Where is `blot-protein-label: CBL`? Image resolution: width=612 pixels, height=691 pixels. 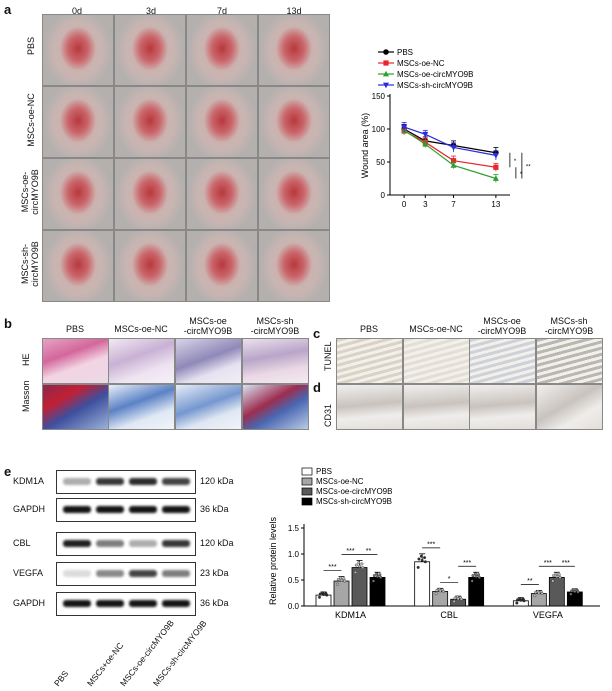 blot-protein-label: CBL is located at coordinates (22, 543).